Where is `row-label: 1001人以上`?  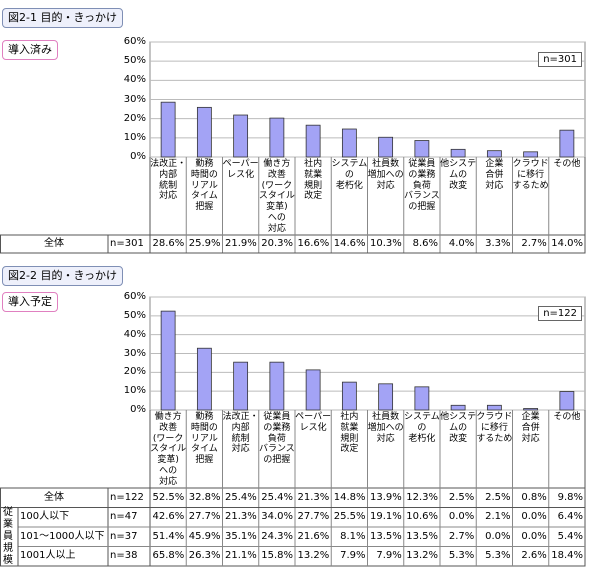
row-label: 1001人以上 is located at coordinates (48, 556).